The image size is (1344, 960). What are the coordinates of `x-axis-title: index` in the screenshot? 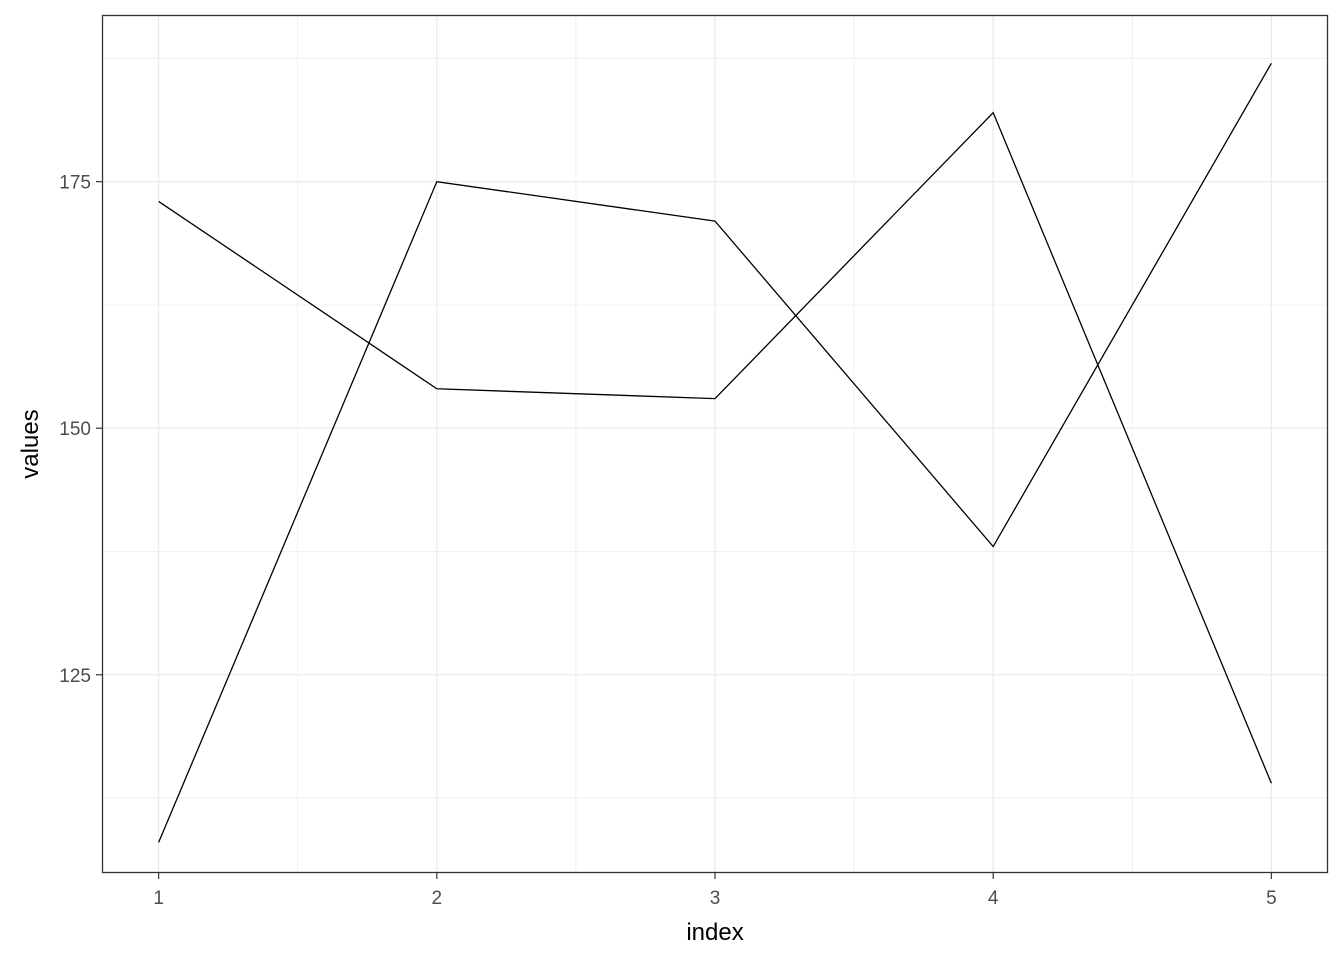 It's located at (714, 932).